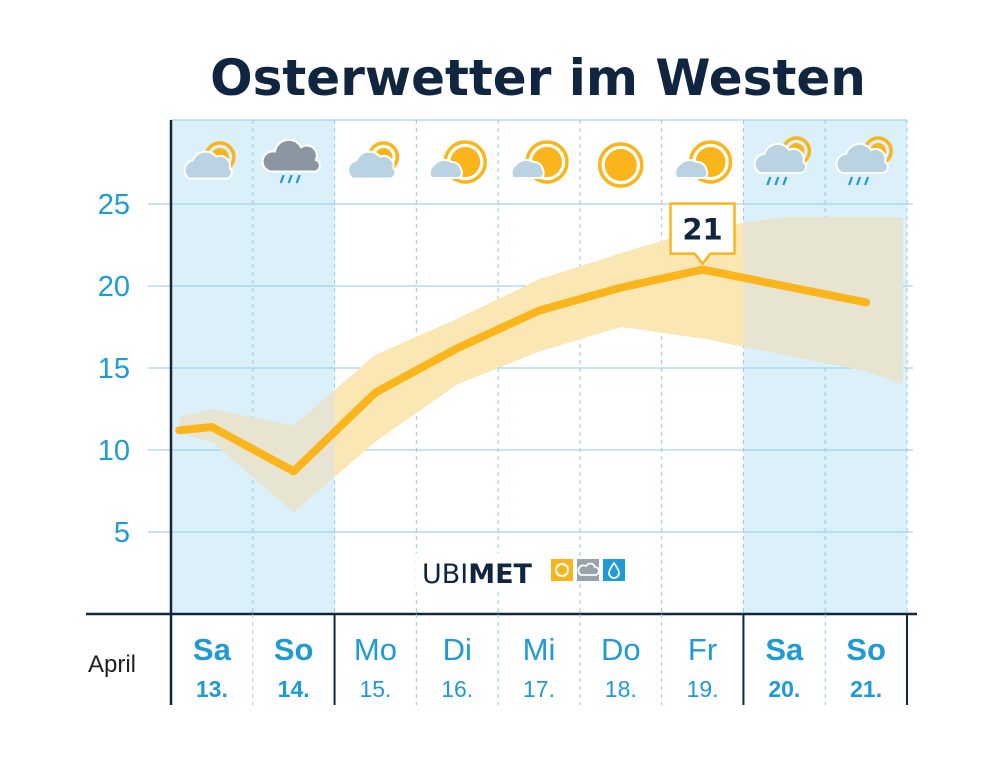 The width and height of the screenshot is (1000, 758). I want to click on callout-box, so click(702, 234).